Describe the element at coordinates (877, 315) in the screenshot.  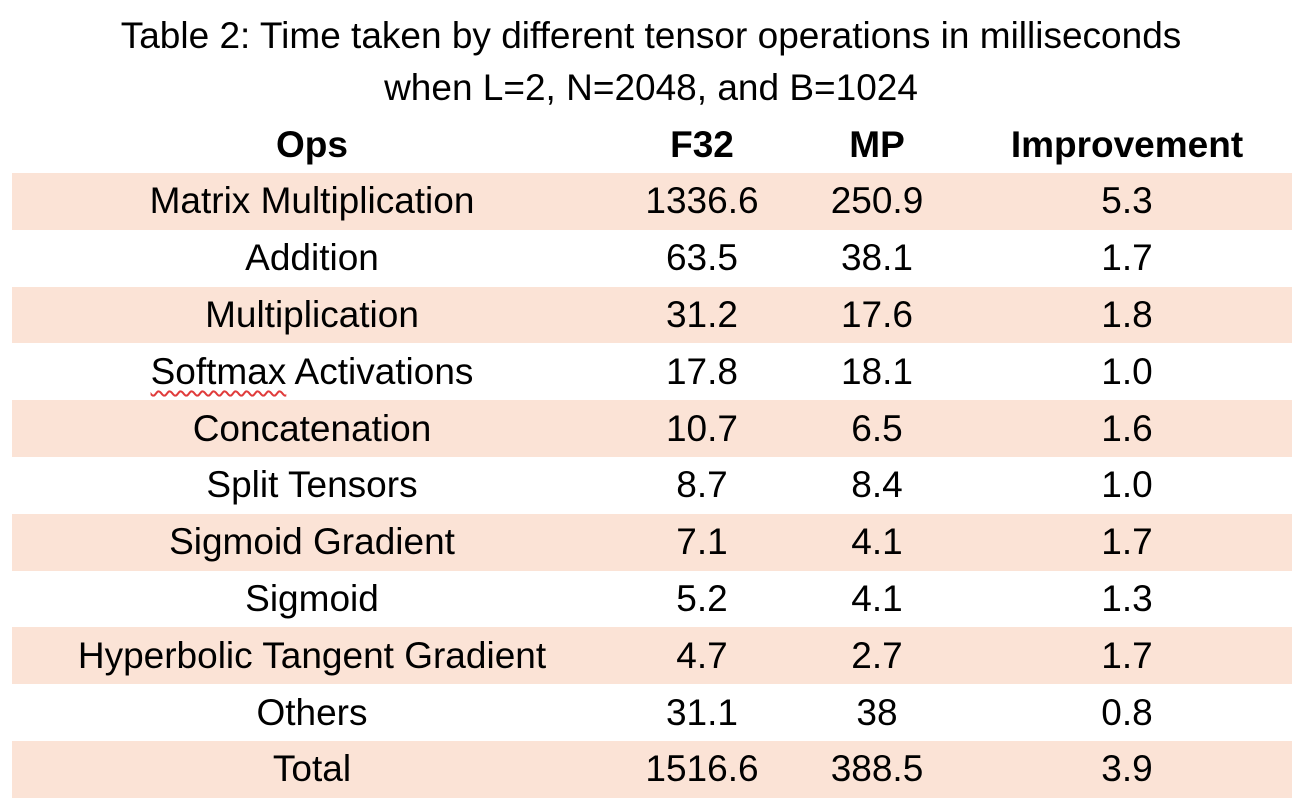
I see `cell-mp: 17.6` at that location.